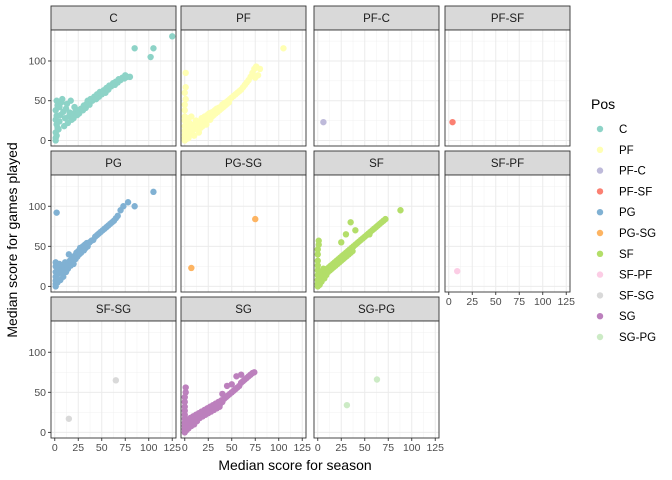 The height and width of the screenshot is (480, 672). Describe the element at coordinates (113, 19) in the screenshot. I see `strip-label: C` at that location.